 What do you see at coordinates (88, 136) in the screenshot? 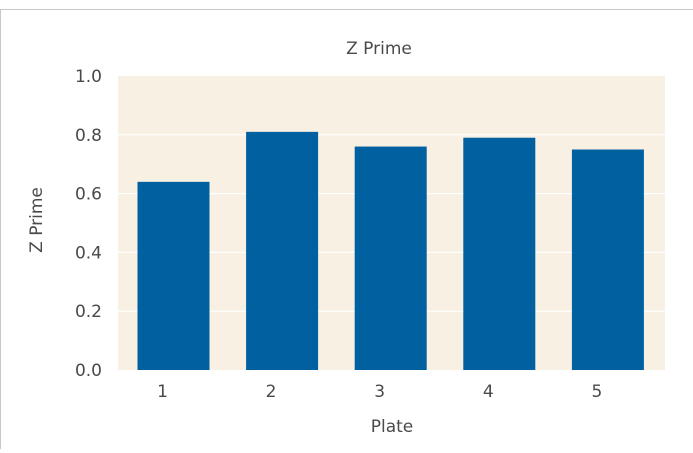
I see `y-tick-label: 0.8` at bounding box center [88, 136].